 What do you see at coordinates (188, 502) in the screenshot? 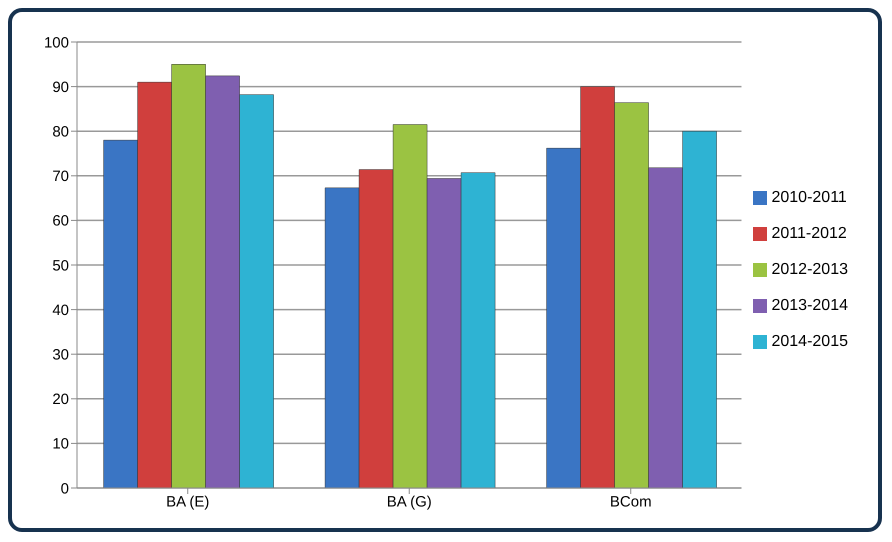
I see `x-tick-label: BA (E)` at bounding box center [188, 502].